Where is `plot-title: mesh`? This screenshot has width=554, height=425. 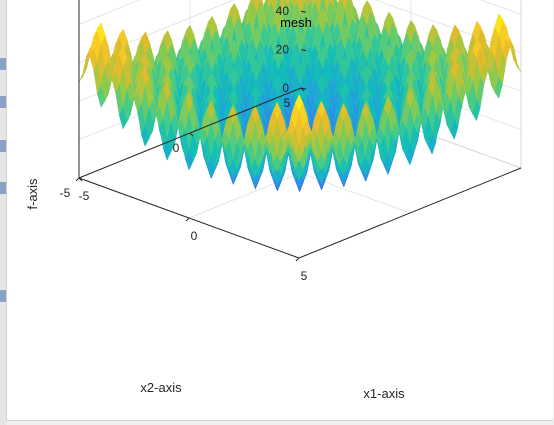 plot-title: mesh is located at coordinates (296, 22).